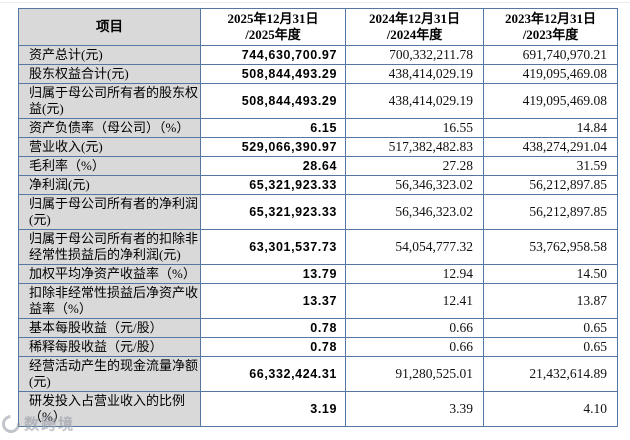 This screenshot has height=440, width=630. I want to click on column-header-2024: 2024年12月31日 /2024年度, so click(414, 27).